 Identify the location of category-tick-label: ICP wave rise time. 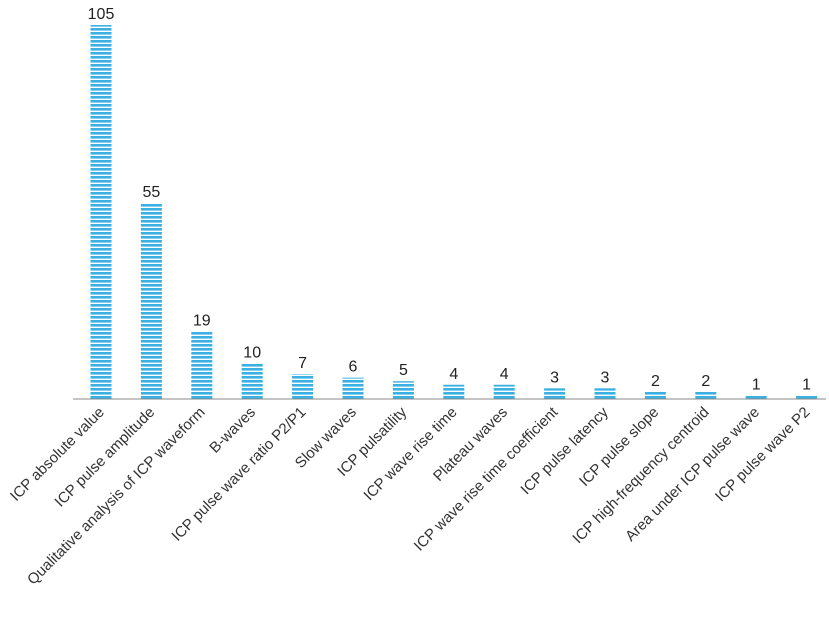
(410, 454).